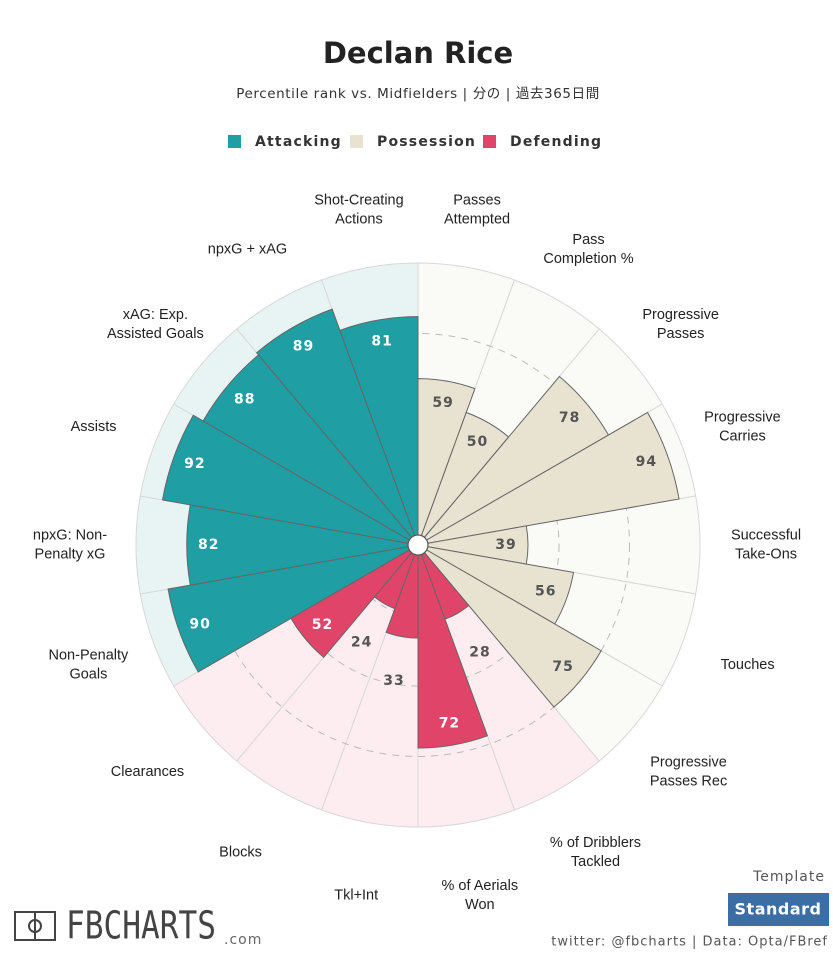 The width and height of the screenshot is (833, 957). I want to click on value-label: 81, so click(381, 342).